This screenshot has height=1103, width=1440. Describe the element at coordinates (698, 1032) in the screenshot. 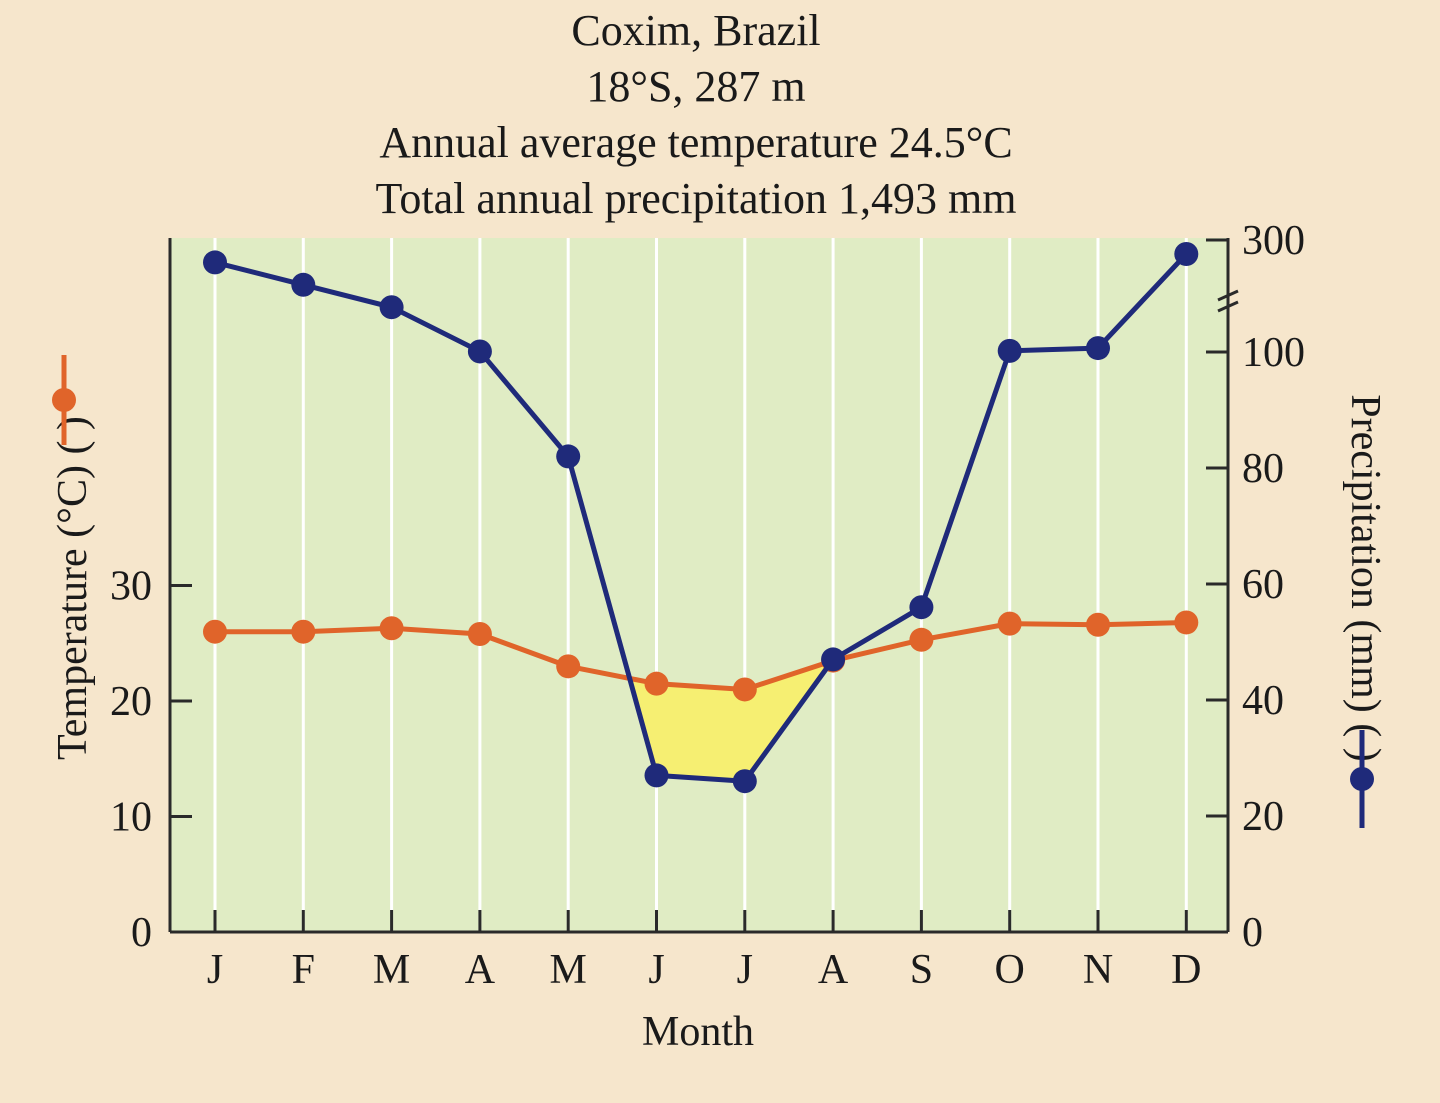

I see `x-axis-title: Month` at that location.